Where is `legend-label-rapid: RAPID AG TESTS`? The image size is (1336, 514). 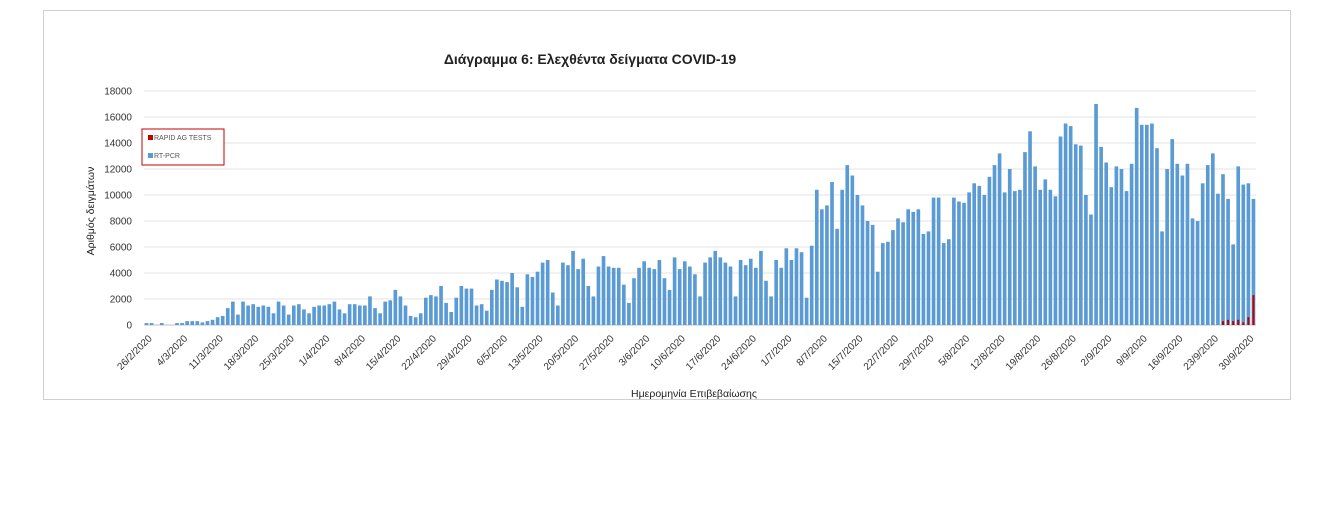 legend-label-rapid: RAPID AG TESTS is located at coordinates (183, 138).